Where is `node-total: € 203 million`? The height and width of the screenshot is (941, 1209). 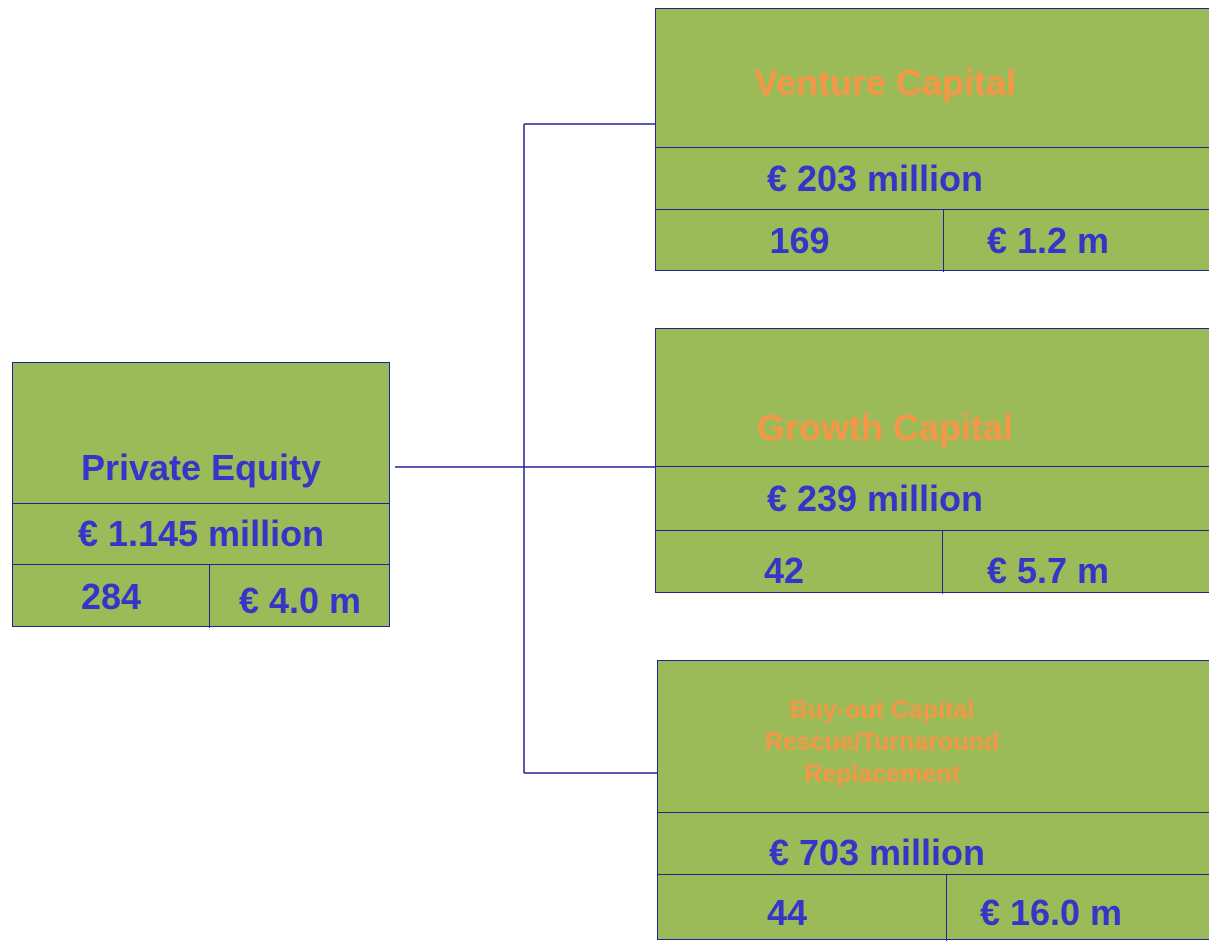 node-total: € 203 million is located at coordinates (932, 179).